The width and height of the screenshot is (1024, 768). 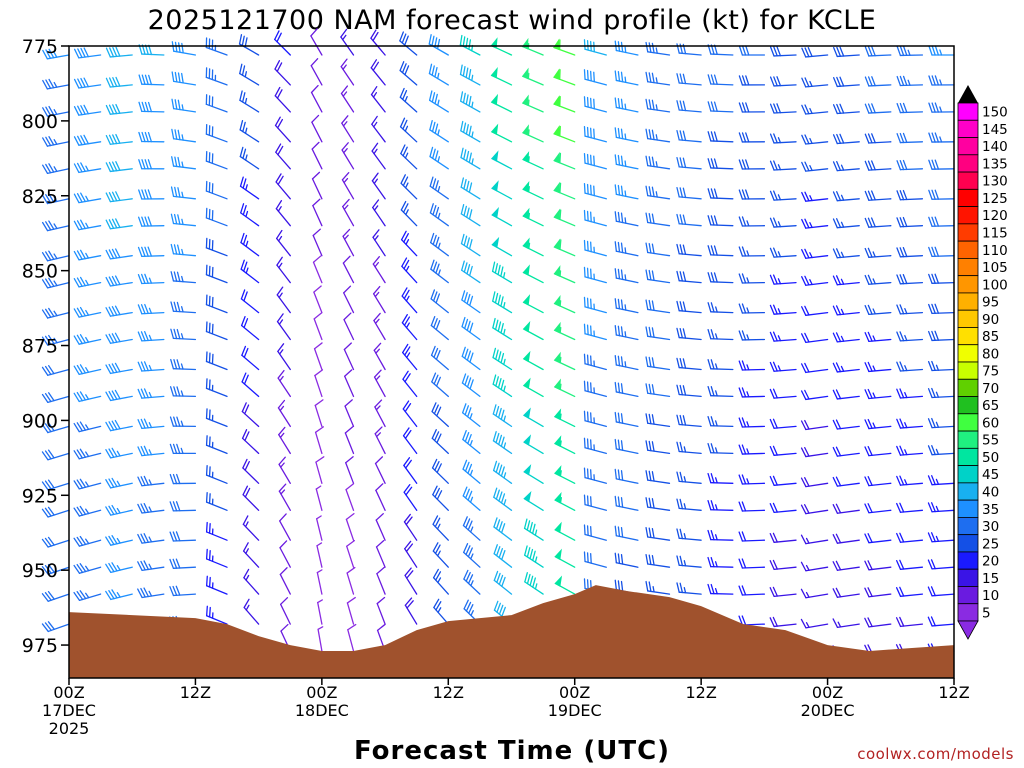 What do you see at coordinates (575, 710) in the screenshot?
I see `x-tick-label: 19DEC` at bounding box center [575, 710].